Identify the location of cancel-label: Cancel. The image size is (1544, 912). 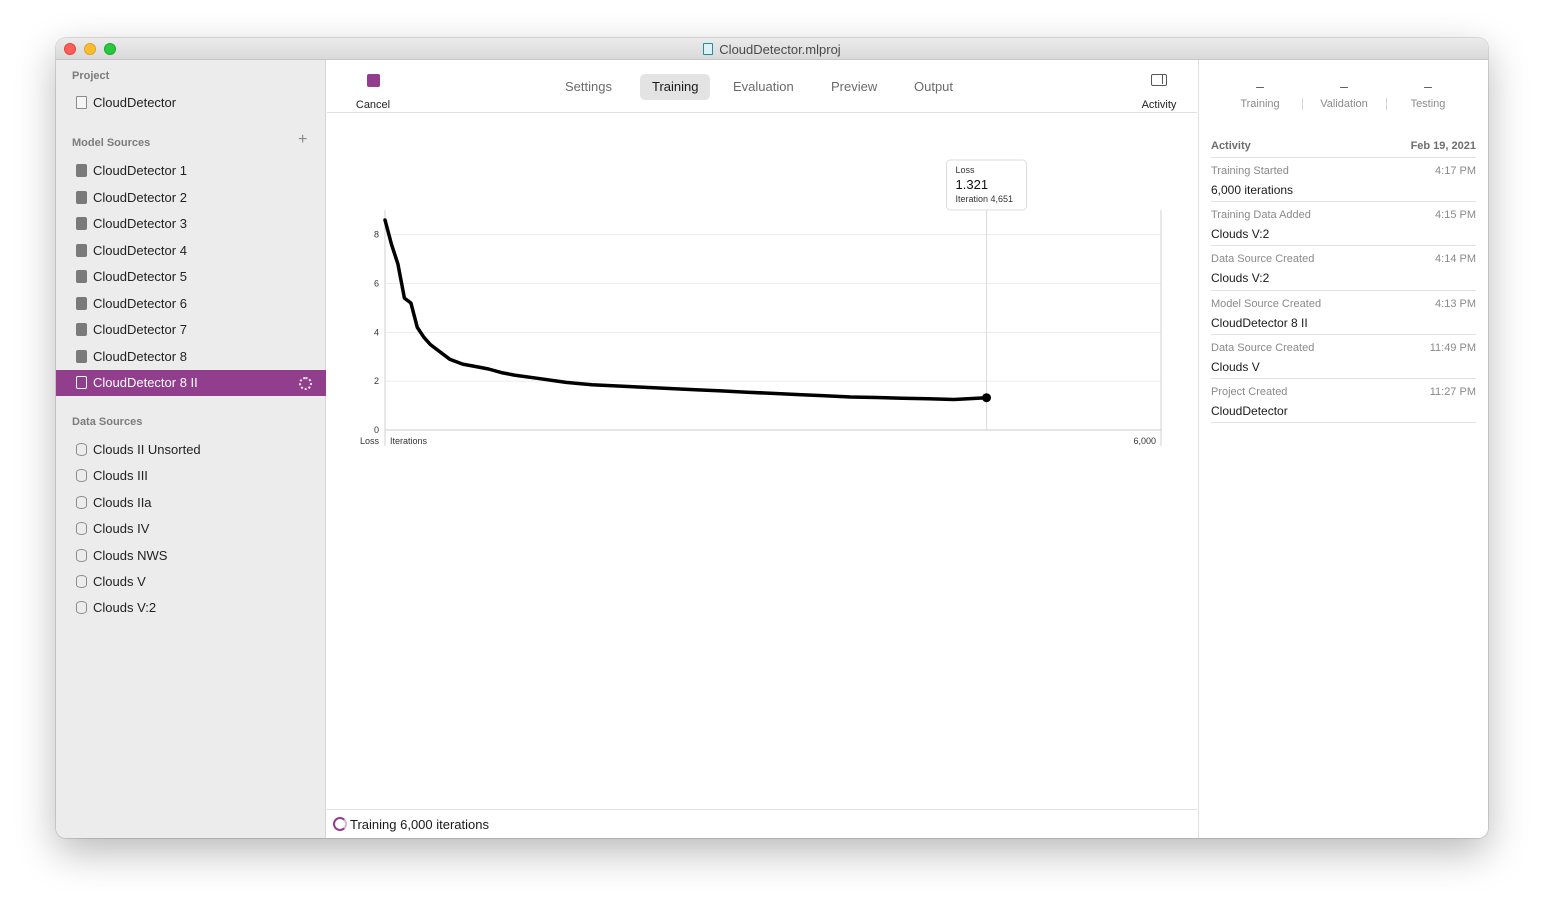
(373, 105).